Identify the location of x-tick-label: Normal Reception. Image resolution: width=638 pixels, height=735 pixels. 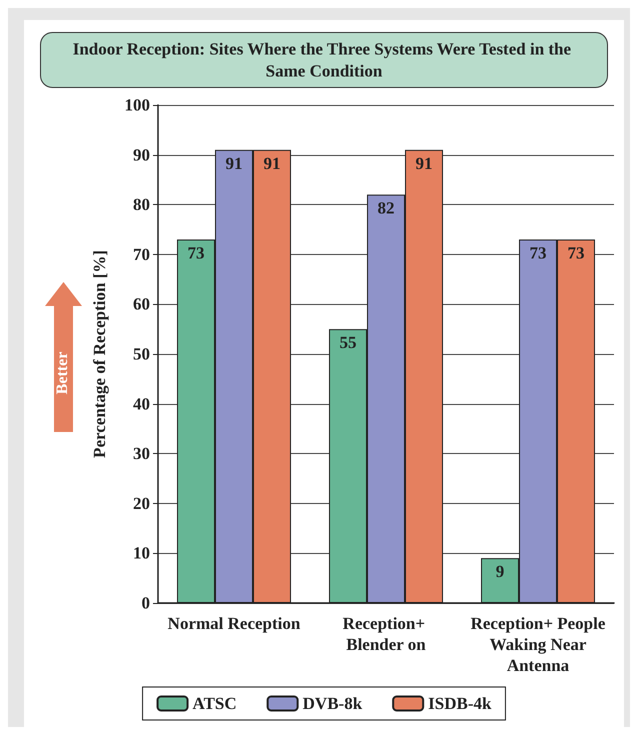
(234, 623).